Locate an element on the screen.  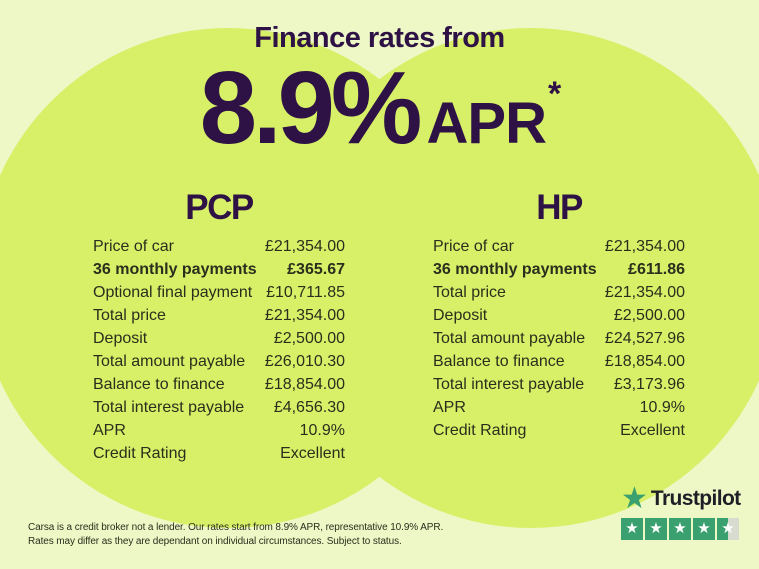
rate-suffix: APR is located at coordinates (486, 123).